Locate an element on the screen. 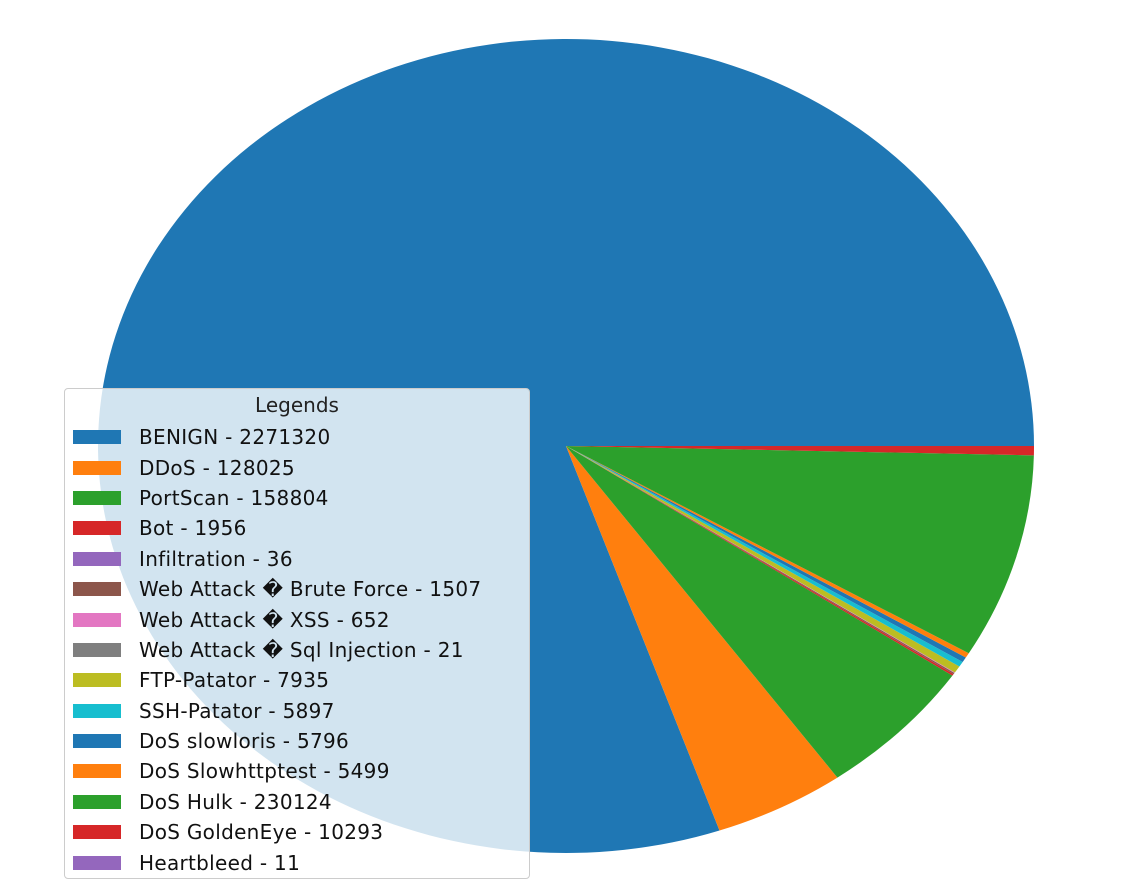 Image resolution: width=1126 pixels, height=882 pixels. legend-item: SSH-Patator - 5897 is located at coordinates (277, 711).